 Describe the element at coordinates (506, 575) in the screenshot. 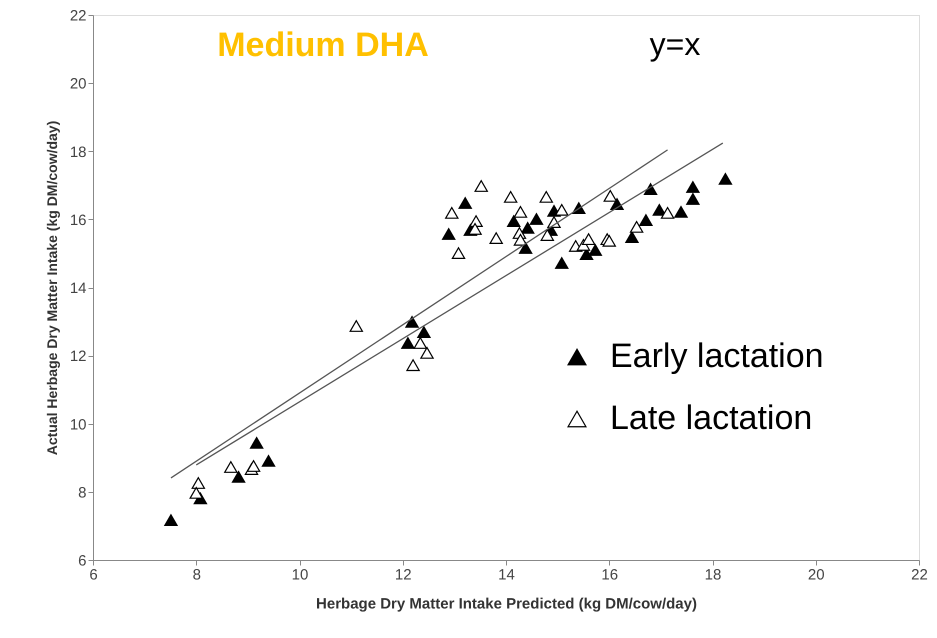

I see `x-tick-label: 14` at that location.